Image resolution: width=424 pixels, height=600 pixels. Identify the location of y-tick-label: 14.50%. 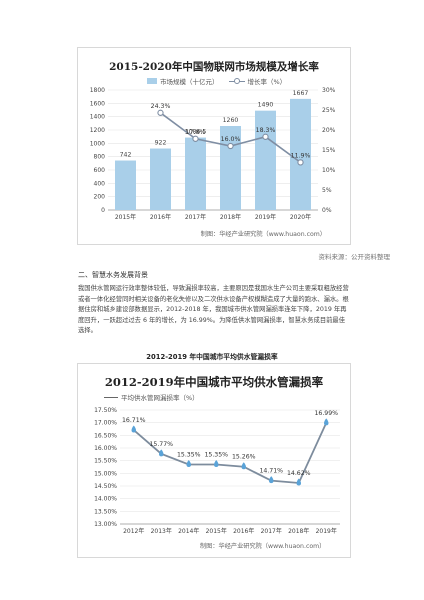
(105, 486).